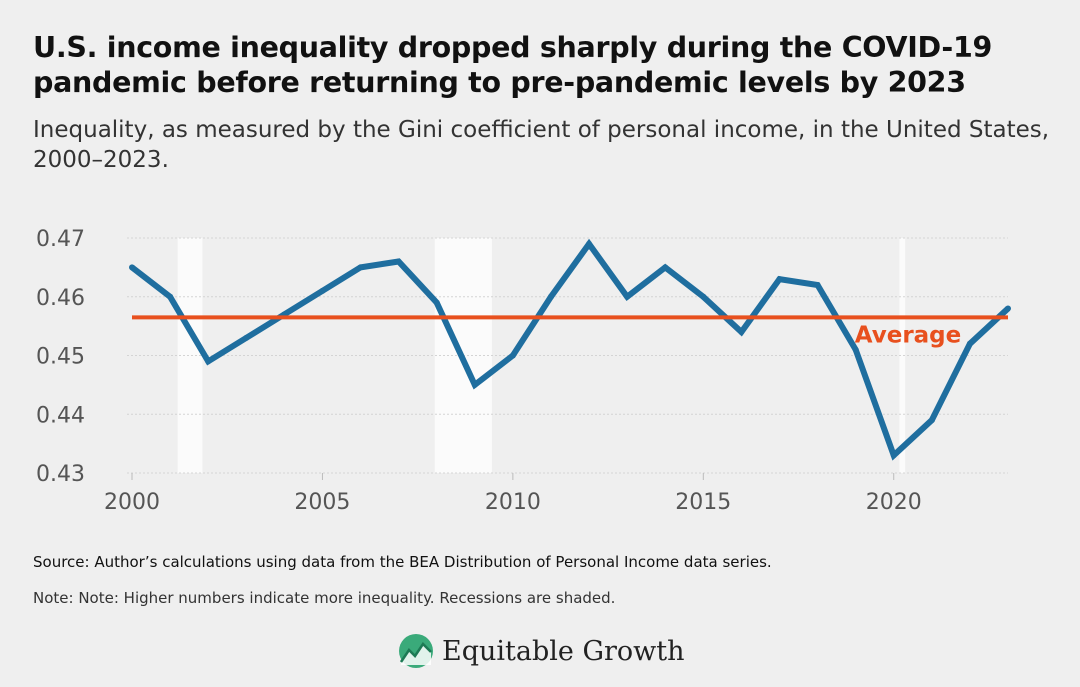  I want to click on data-point-2010, so click(512, 355).